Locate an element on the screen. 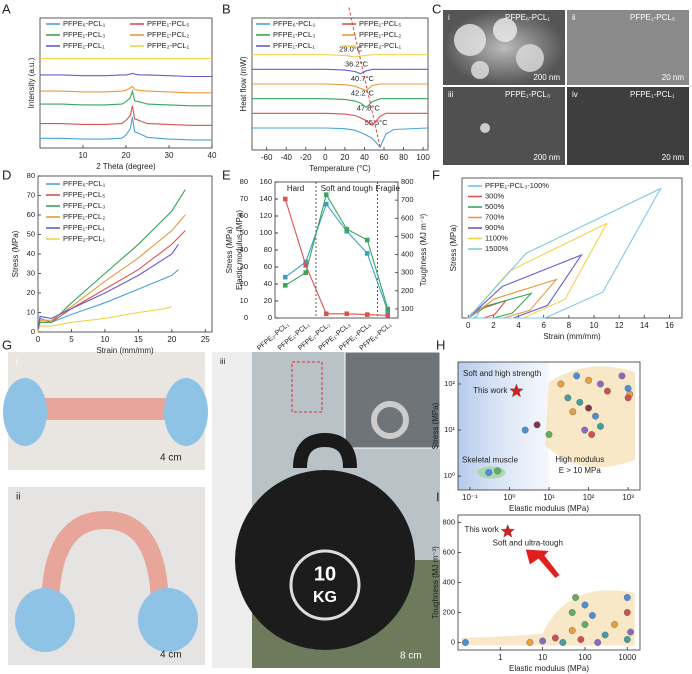 This screenshot has width=692, height=674. x-tick-label: 1000 is located at coordinates (627, 657).